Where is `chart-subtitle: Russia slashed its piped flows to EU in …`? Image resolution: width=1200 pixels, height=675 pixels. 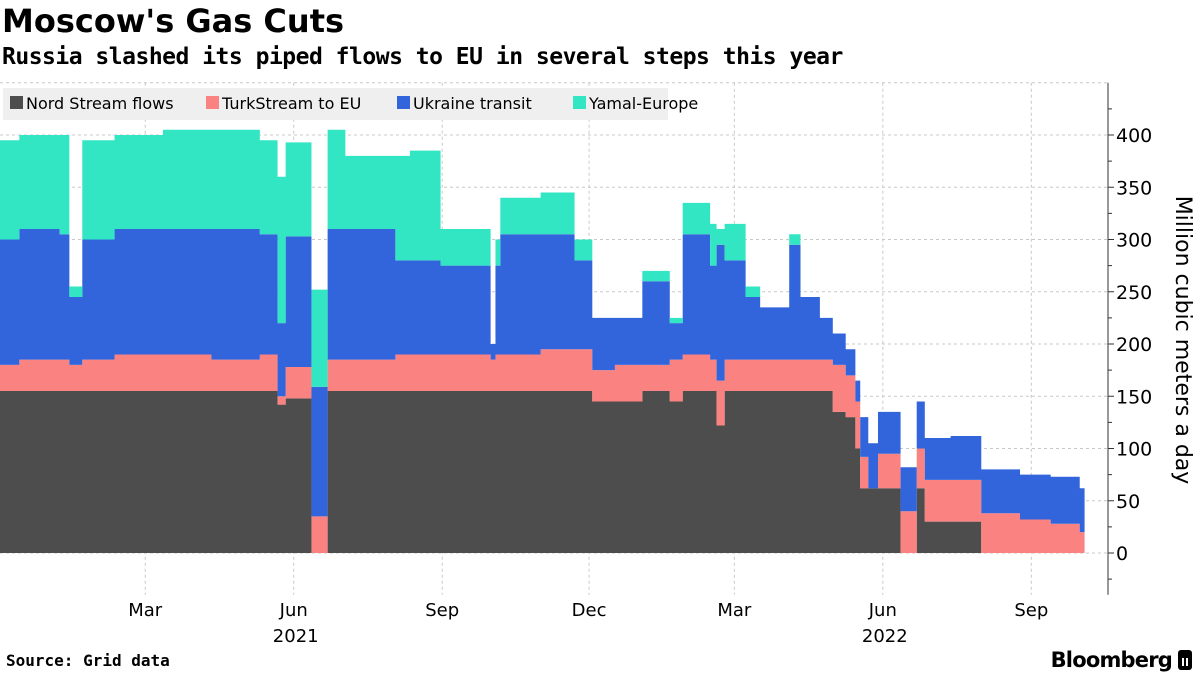 chart-subtitle: Russia slashed its piped flows to EU in … is located at coordinates (422, 57).